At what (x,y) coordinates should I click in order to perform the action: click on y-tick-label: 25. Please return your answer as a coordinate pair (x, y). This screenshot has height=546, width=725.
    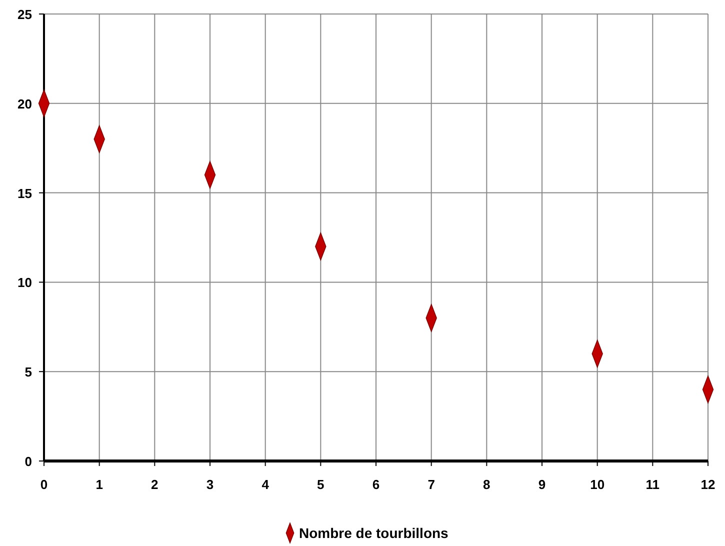
    Looking at the image, I should click on (25, 14).